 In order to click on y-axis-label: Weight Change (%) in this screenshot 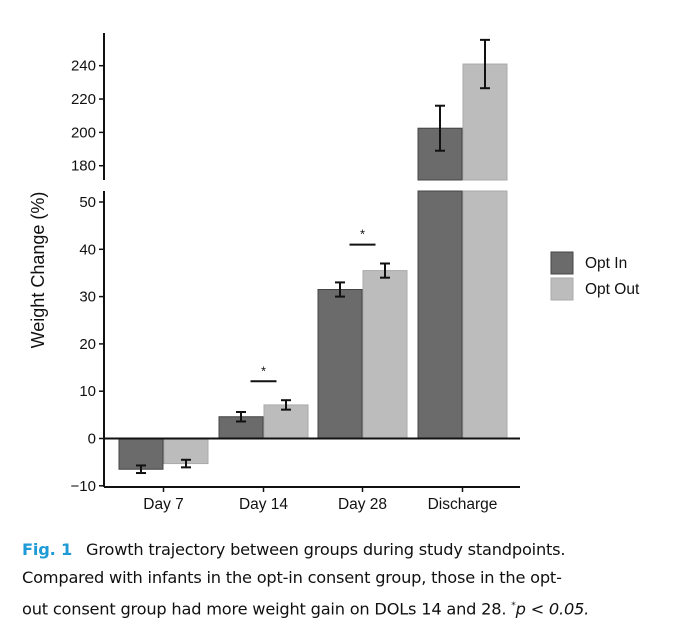, I will do `click(38, 270)`.